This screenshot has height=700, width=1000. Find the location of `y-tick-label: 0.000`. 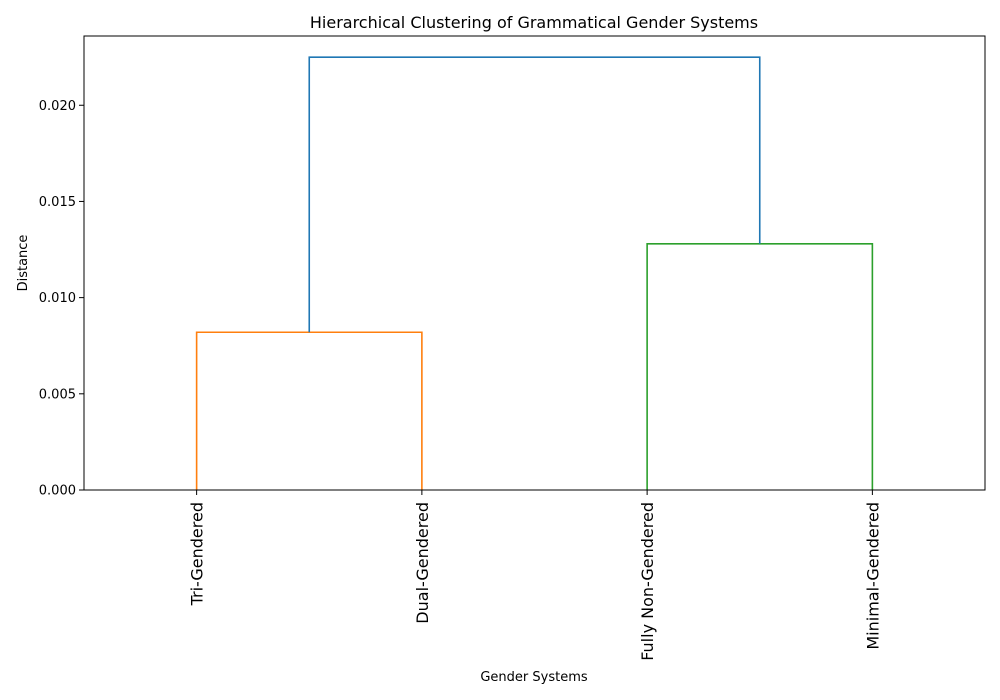

y-tick-label: 0.000 is located at coordinates (57, 491).